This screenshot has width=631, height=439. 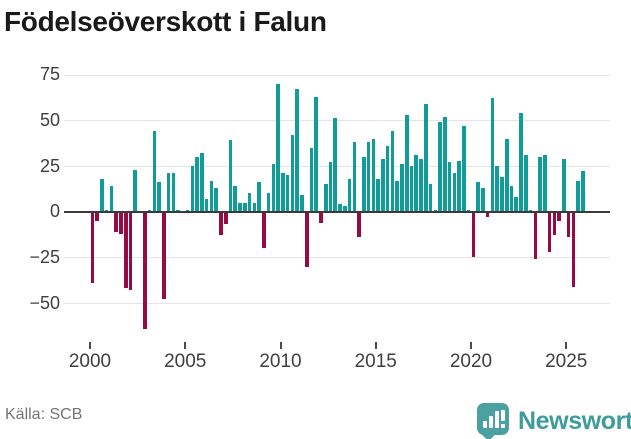 I want to click on y-axis-label: 75, so click(x=49, y=74).